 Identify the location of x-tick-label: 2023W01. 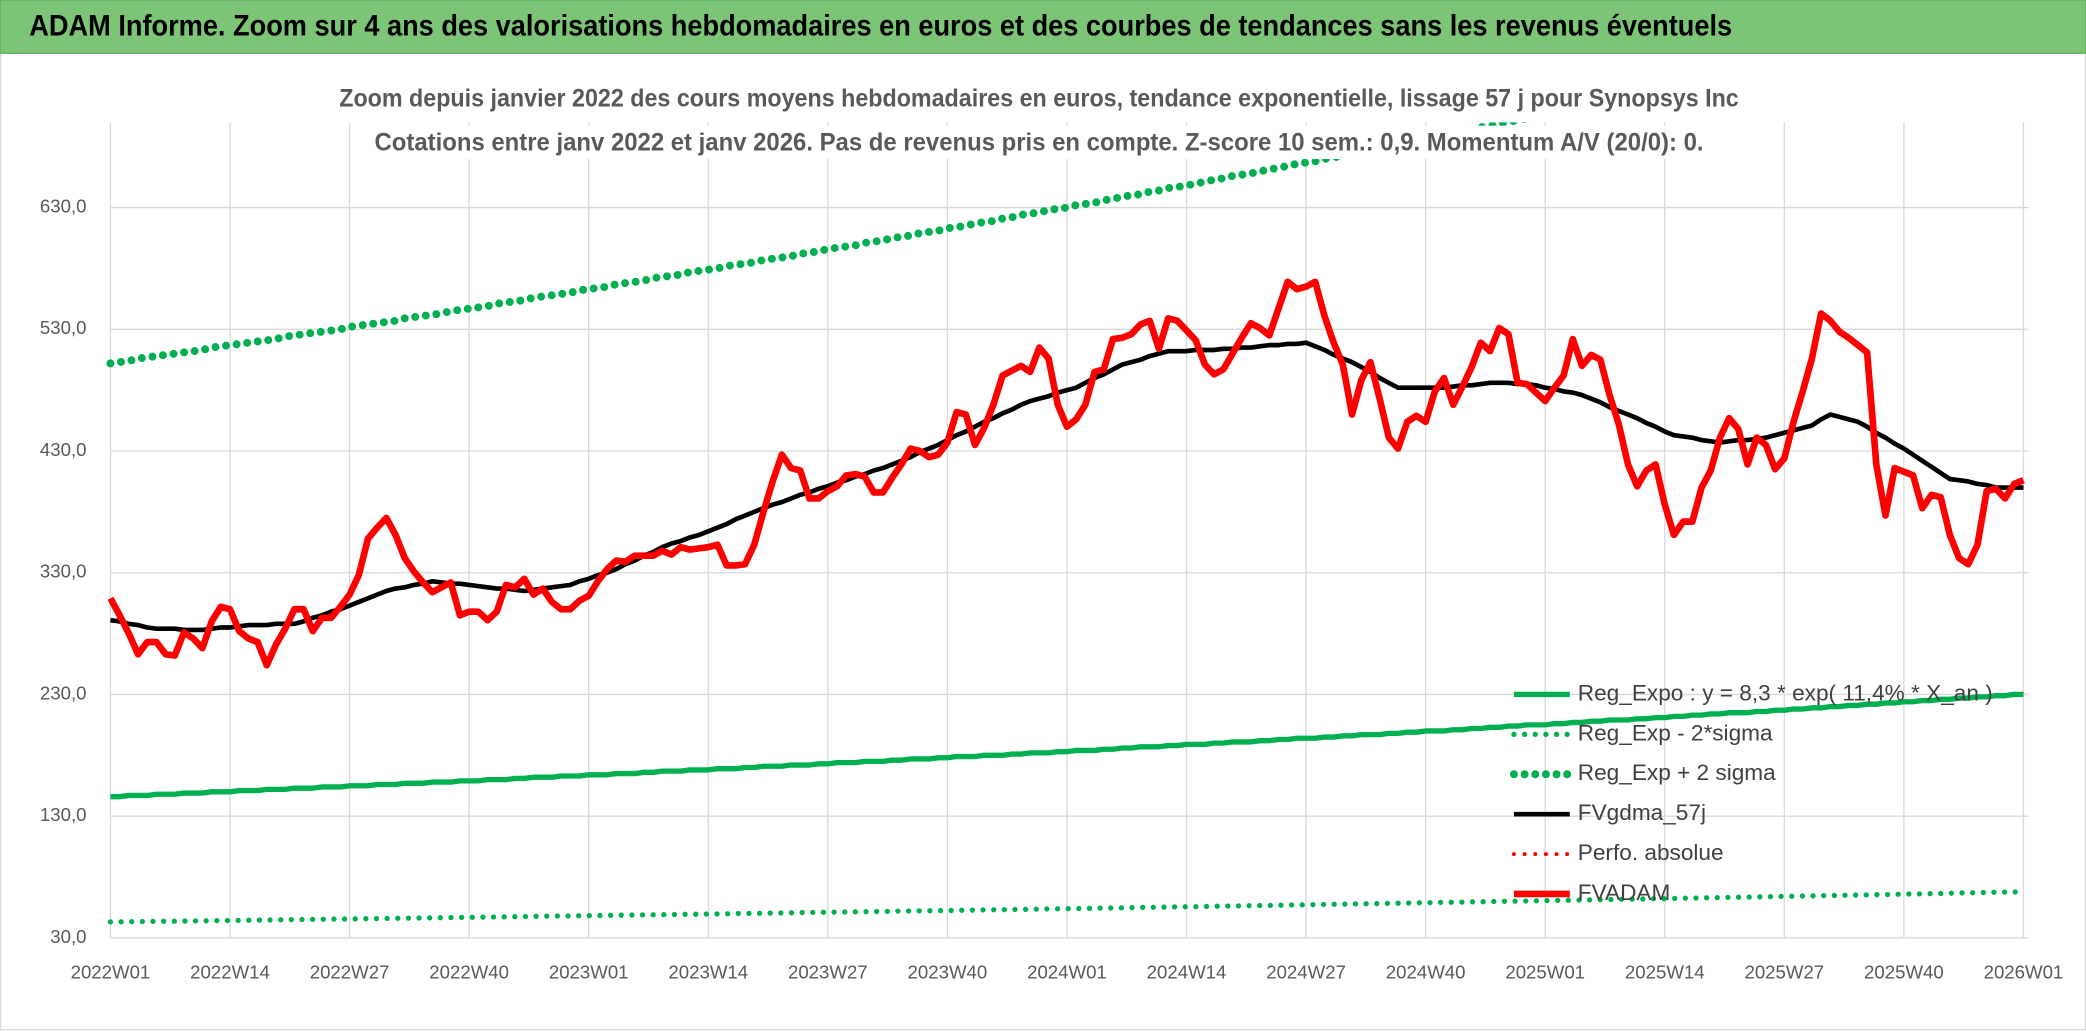
(589, 972).